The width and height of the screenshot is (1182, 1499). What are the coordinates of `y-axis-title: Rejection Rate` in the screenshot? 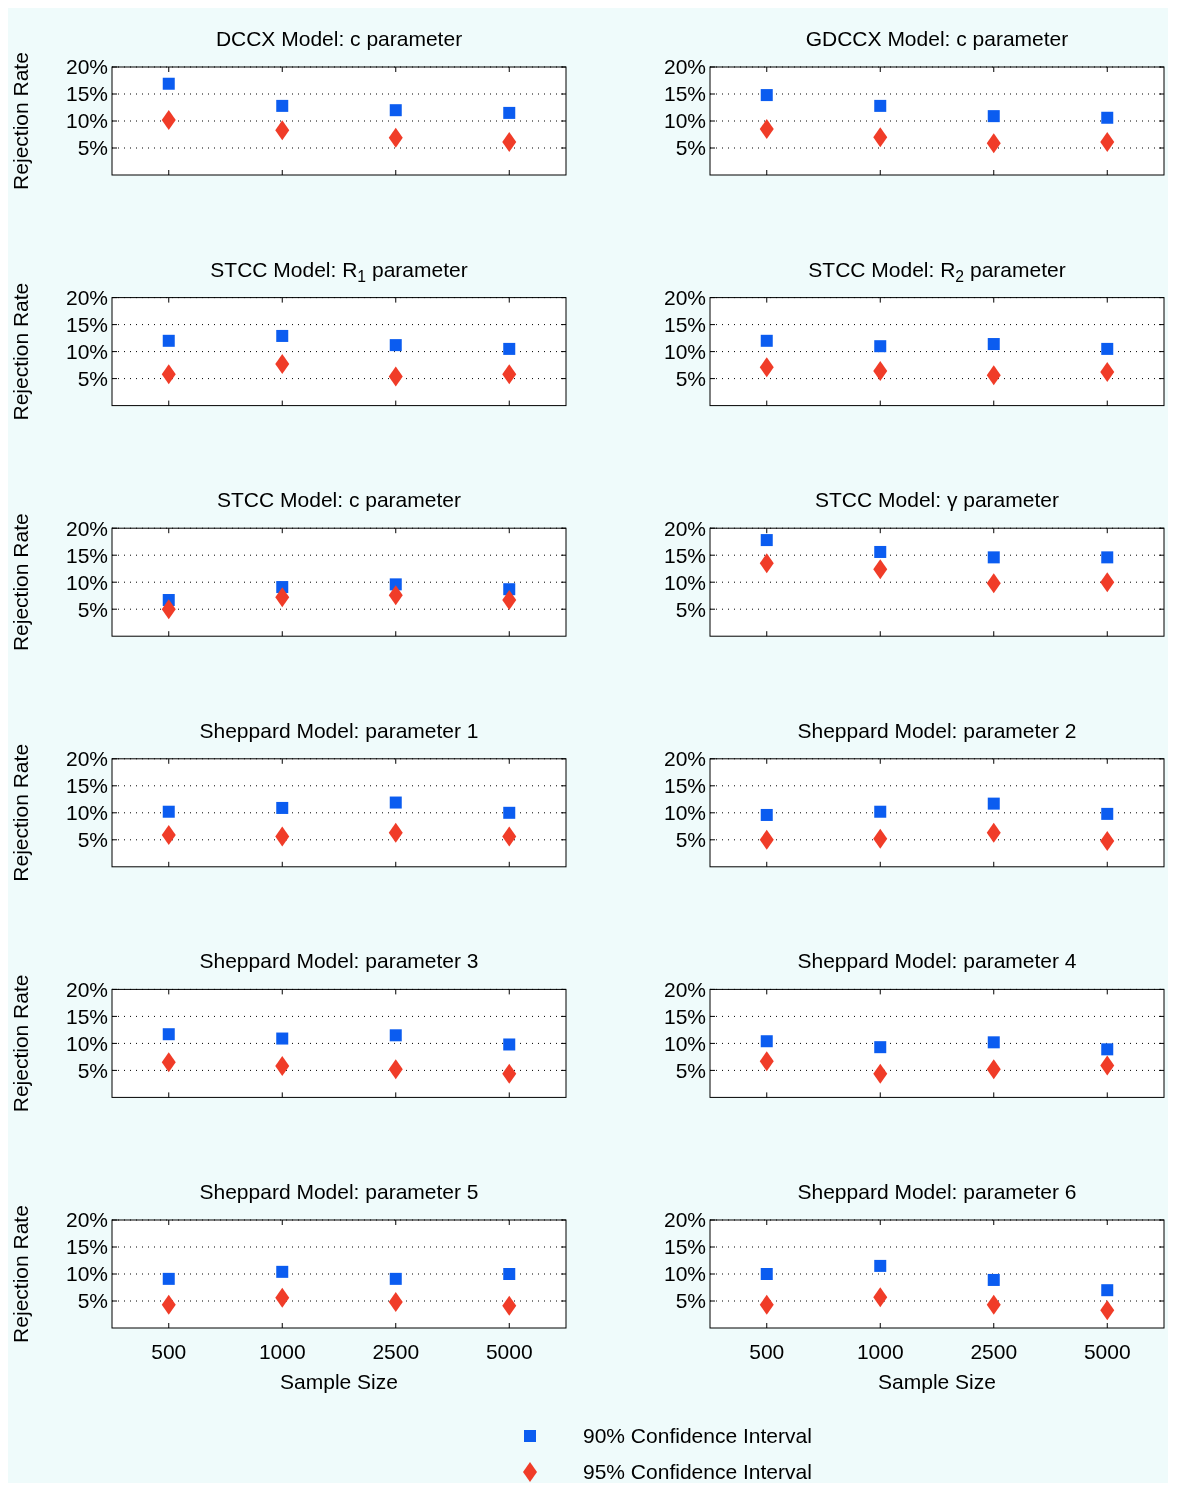 It's located at (20, 1043).